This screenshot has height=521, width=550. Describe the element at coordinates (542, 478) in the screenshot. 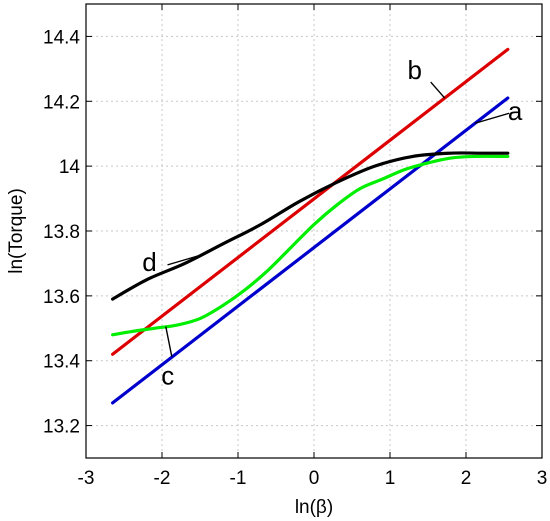

I see `x-tick-label: 3` at that location.